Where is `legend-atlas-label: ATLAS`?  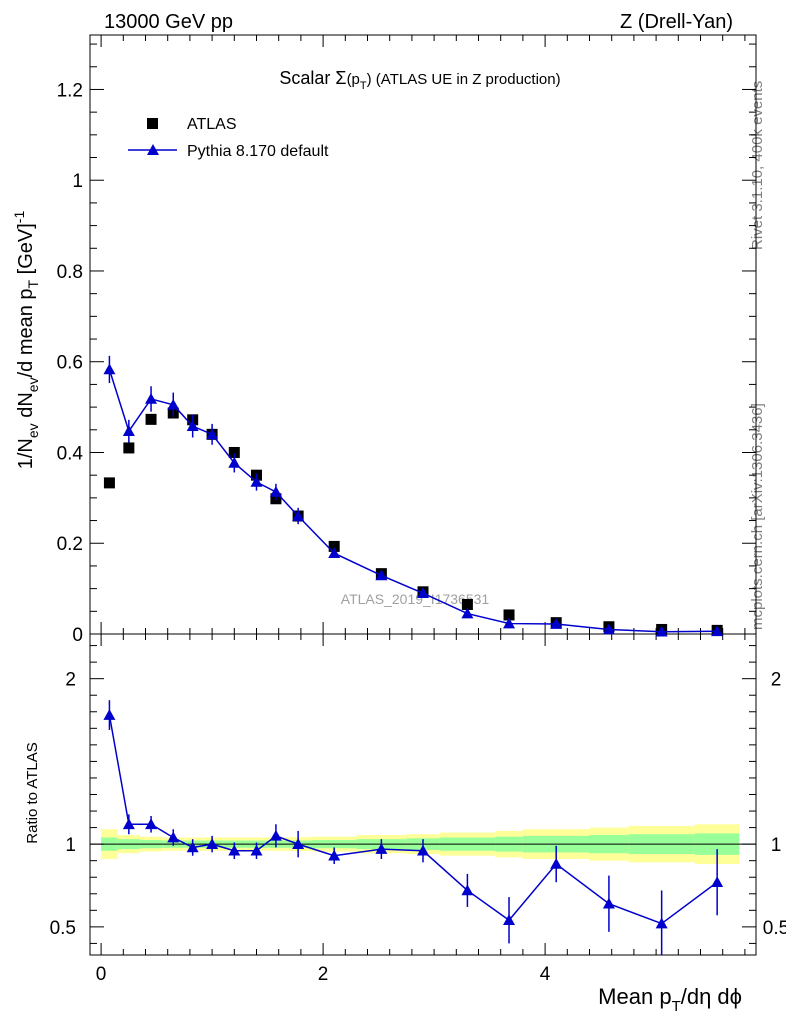
legend-atlas-label: ATLAS is located at coordinates (212, 124).